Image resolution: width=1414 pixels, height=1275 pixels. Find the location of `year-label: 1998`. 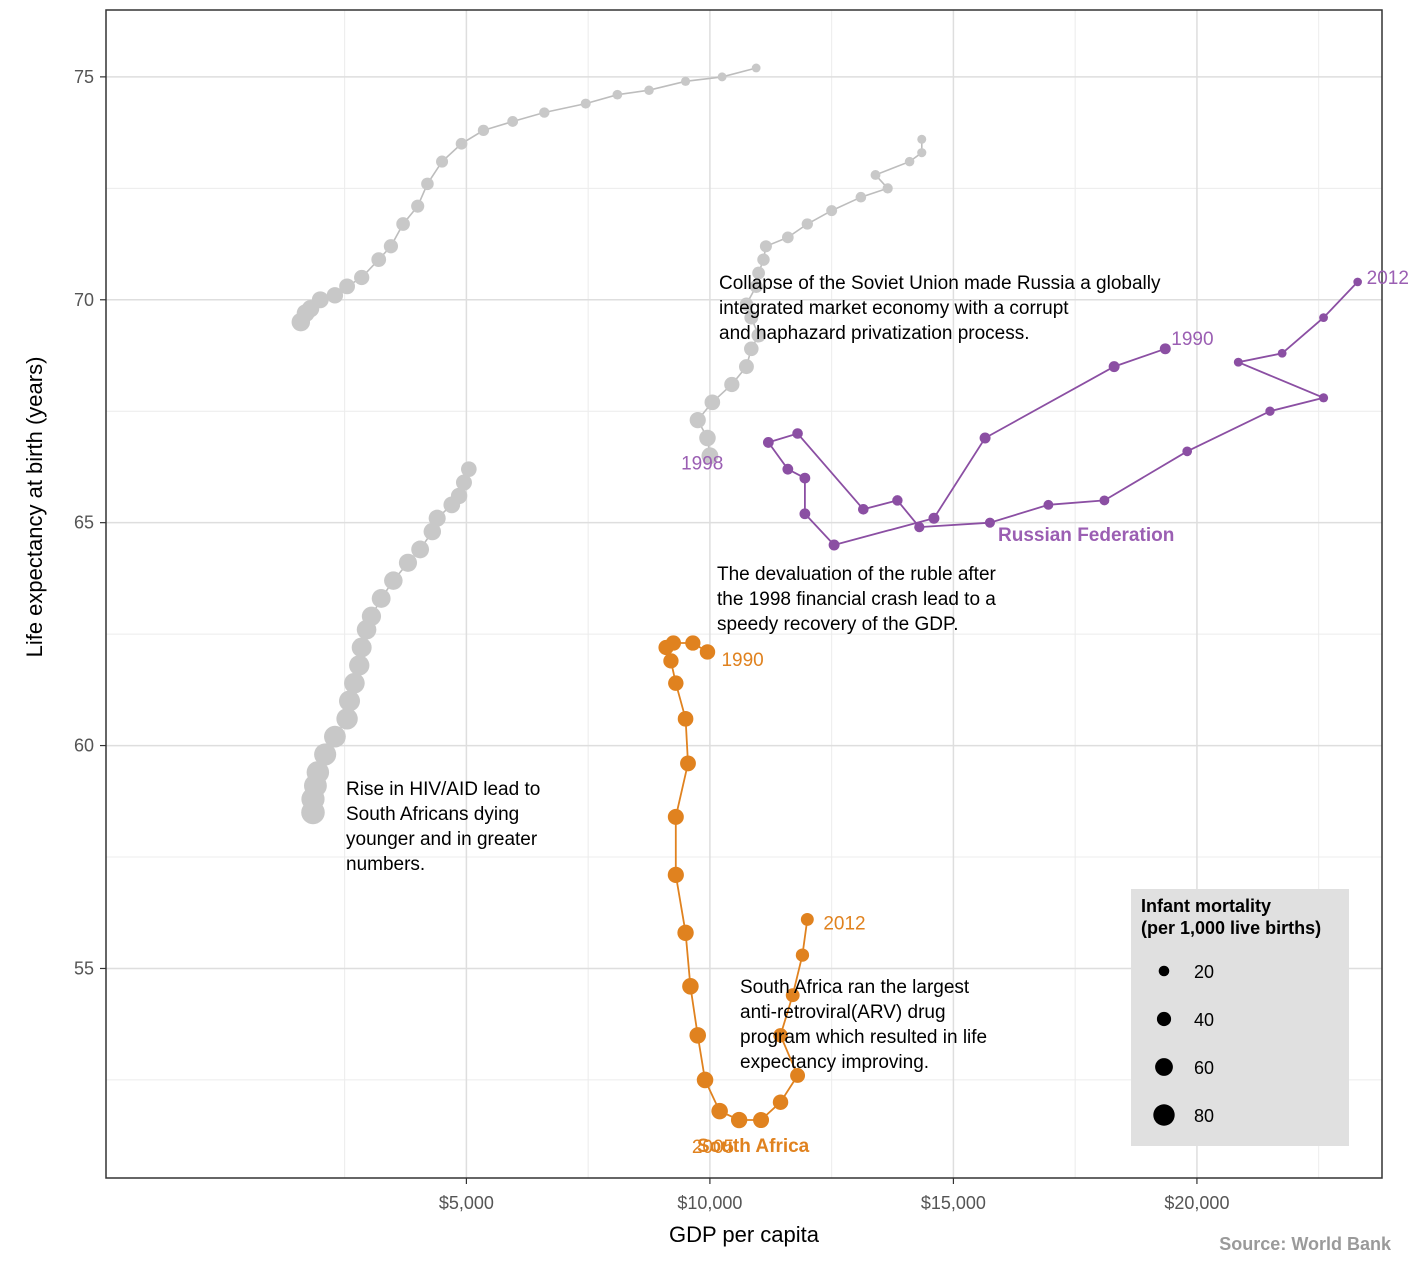

year-label: 1998 is located at coordinates (702, 463).